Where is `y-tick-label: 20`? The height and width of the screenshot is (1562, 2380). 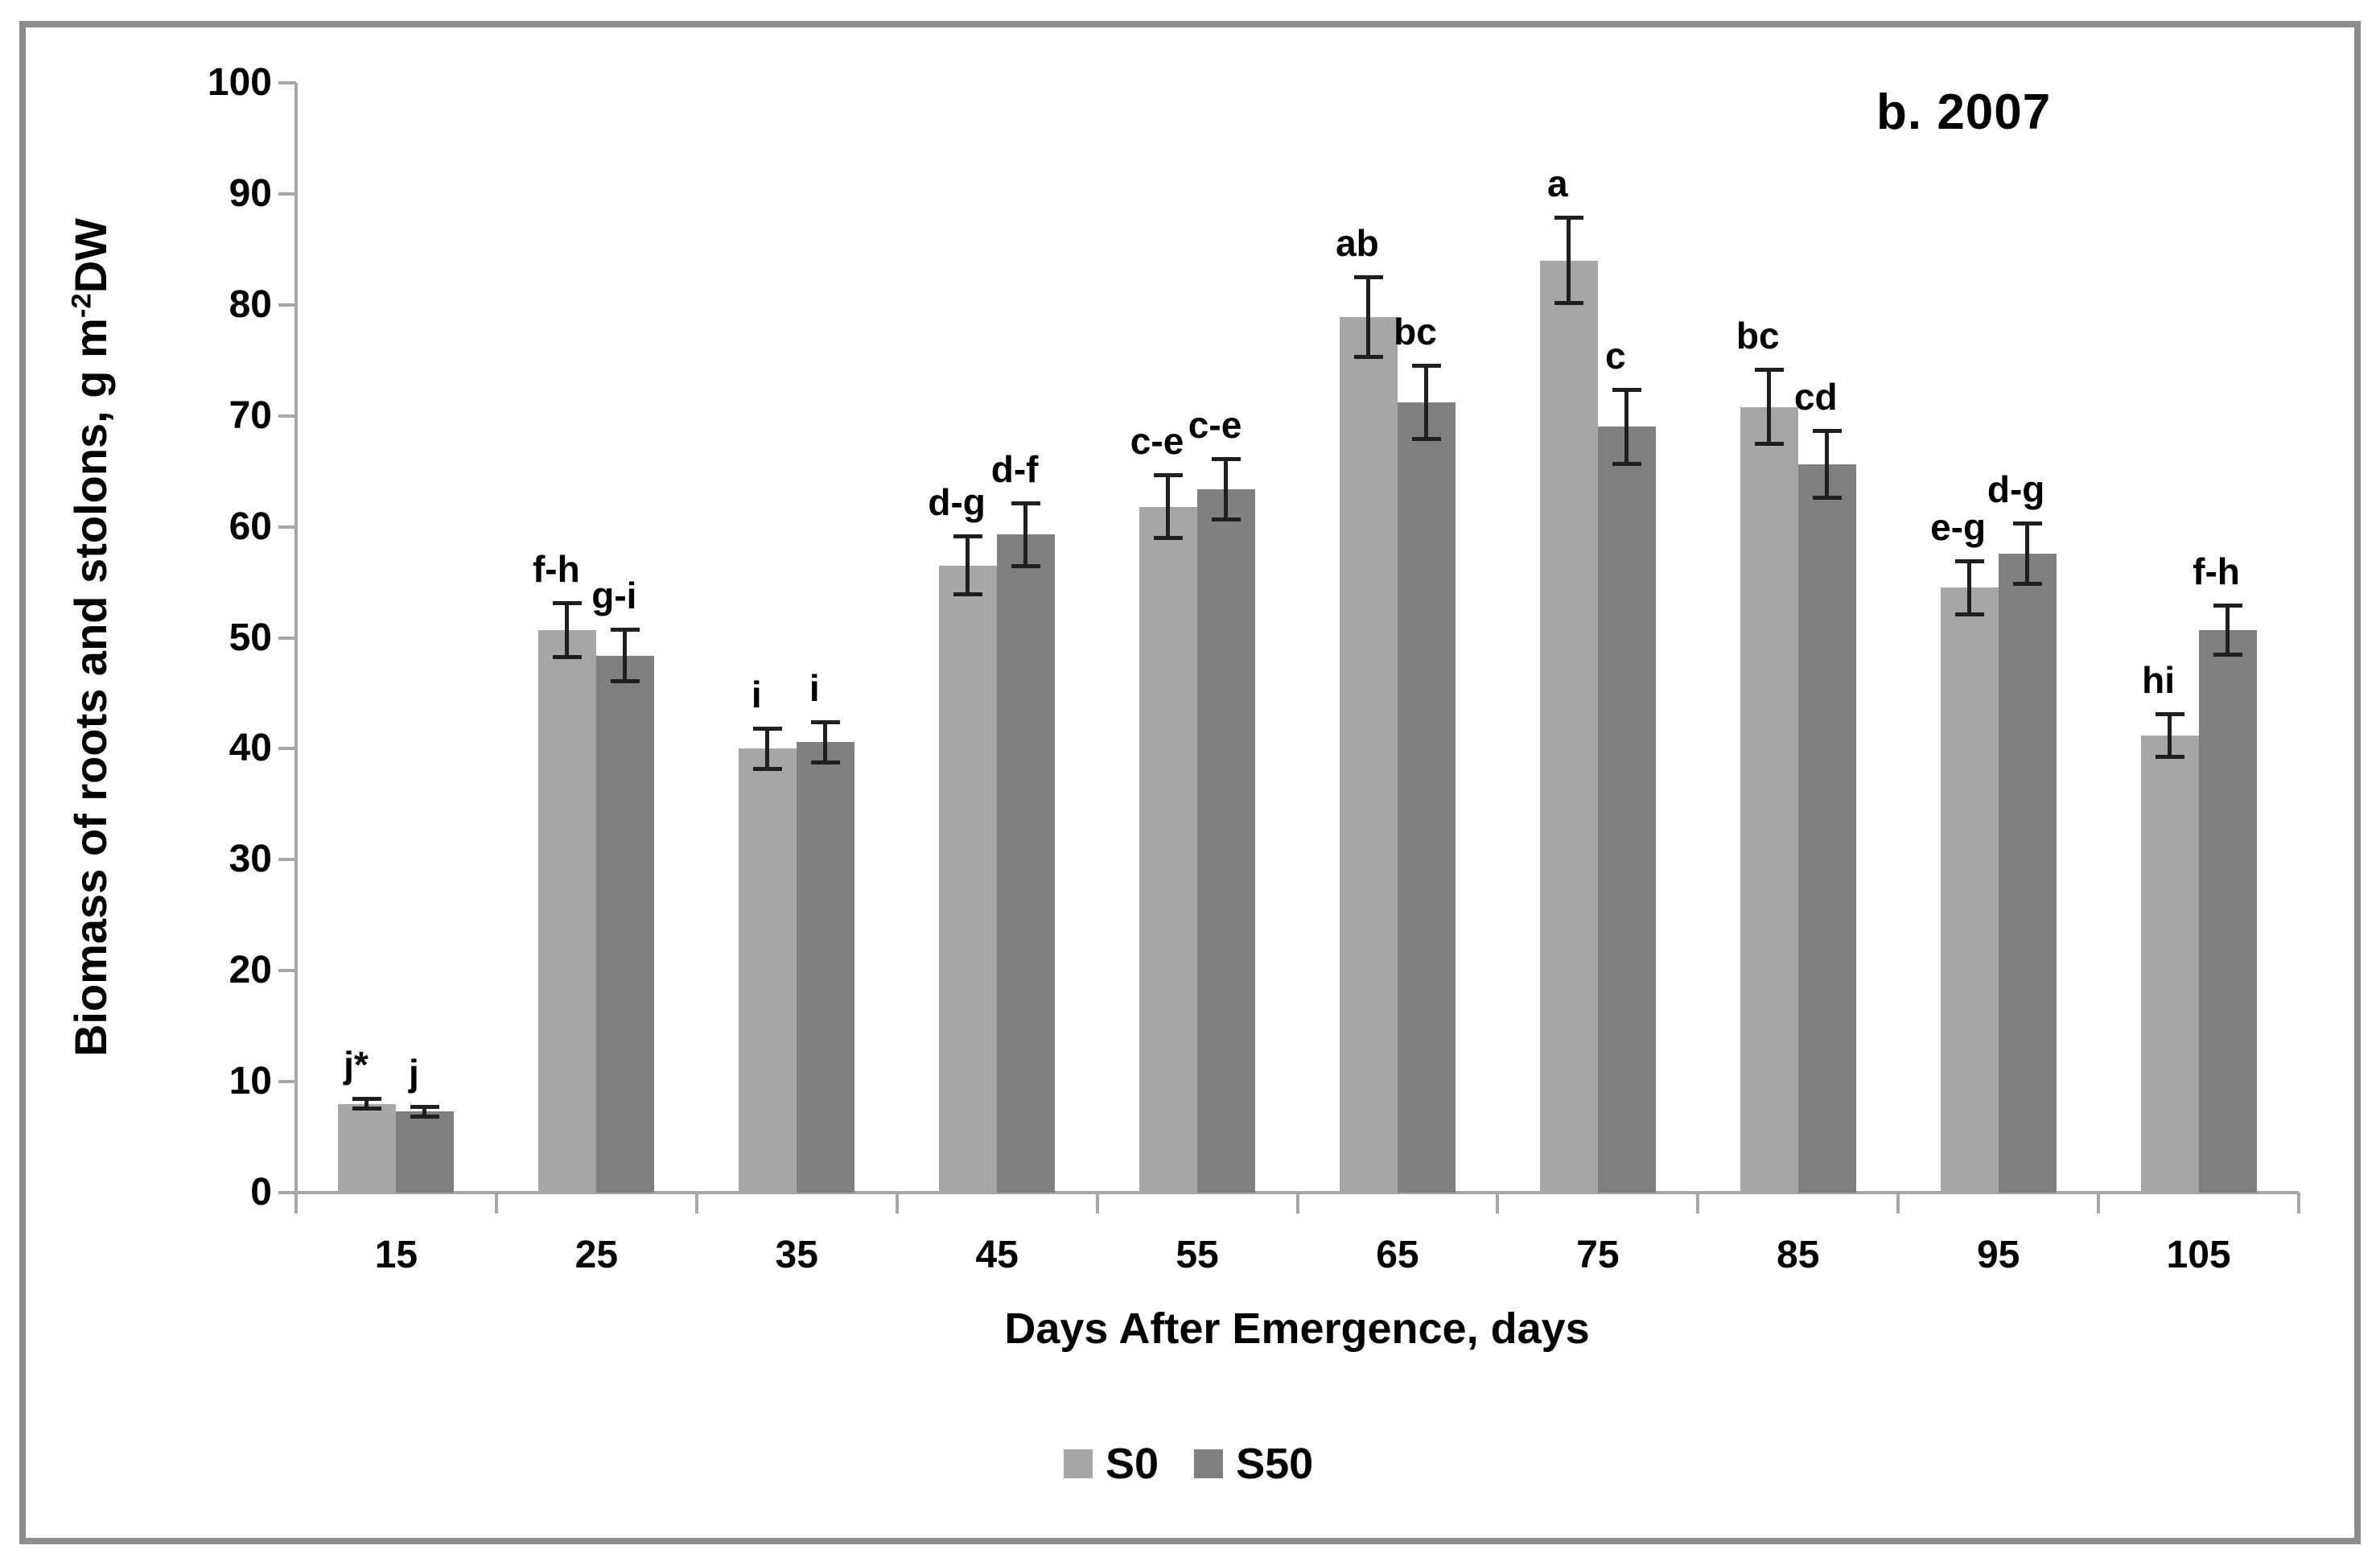 y-tick-label: 20 is located at coordinates (250, 970).